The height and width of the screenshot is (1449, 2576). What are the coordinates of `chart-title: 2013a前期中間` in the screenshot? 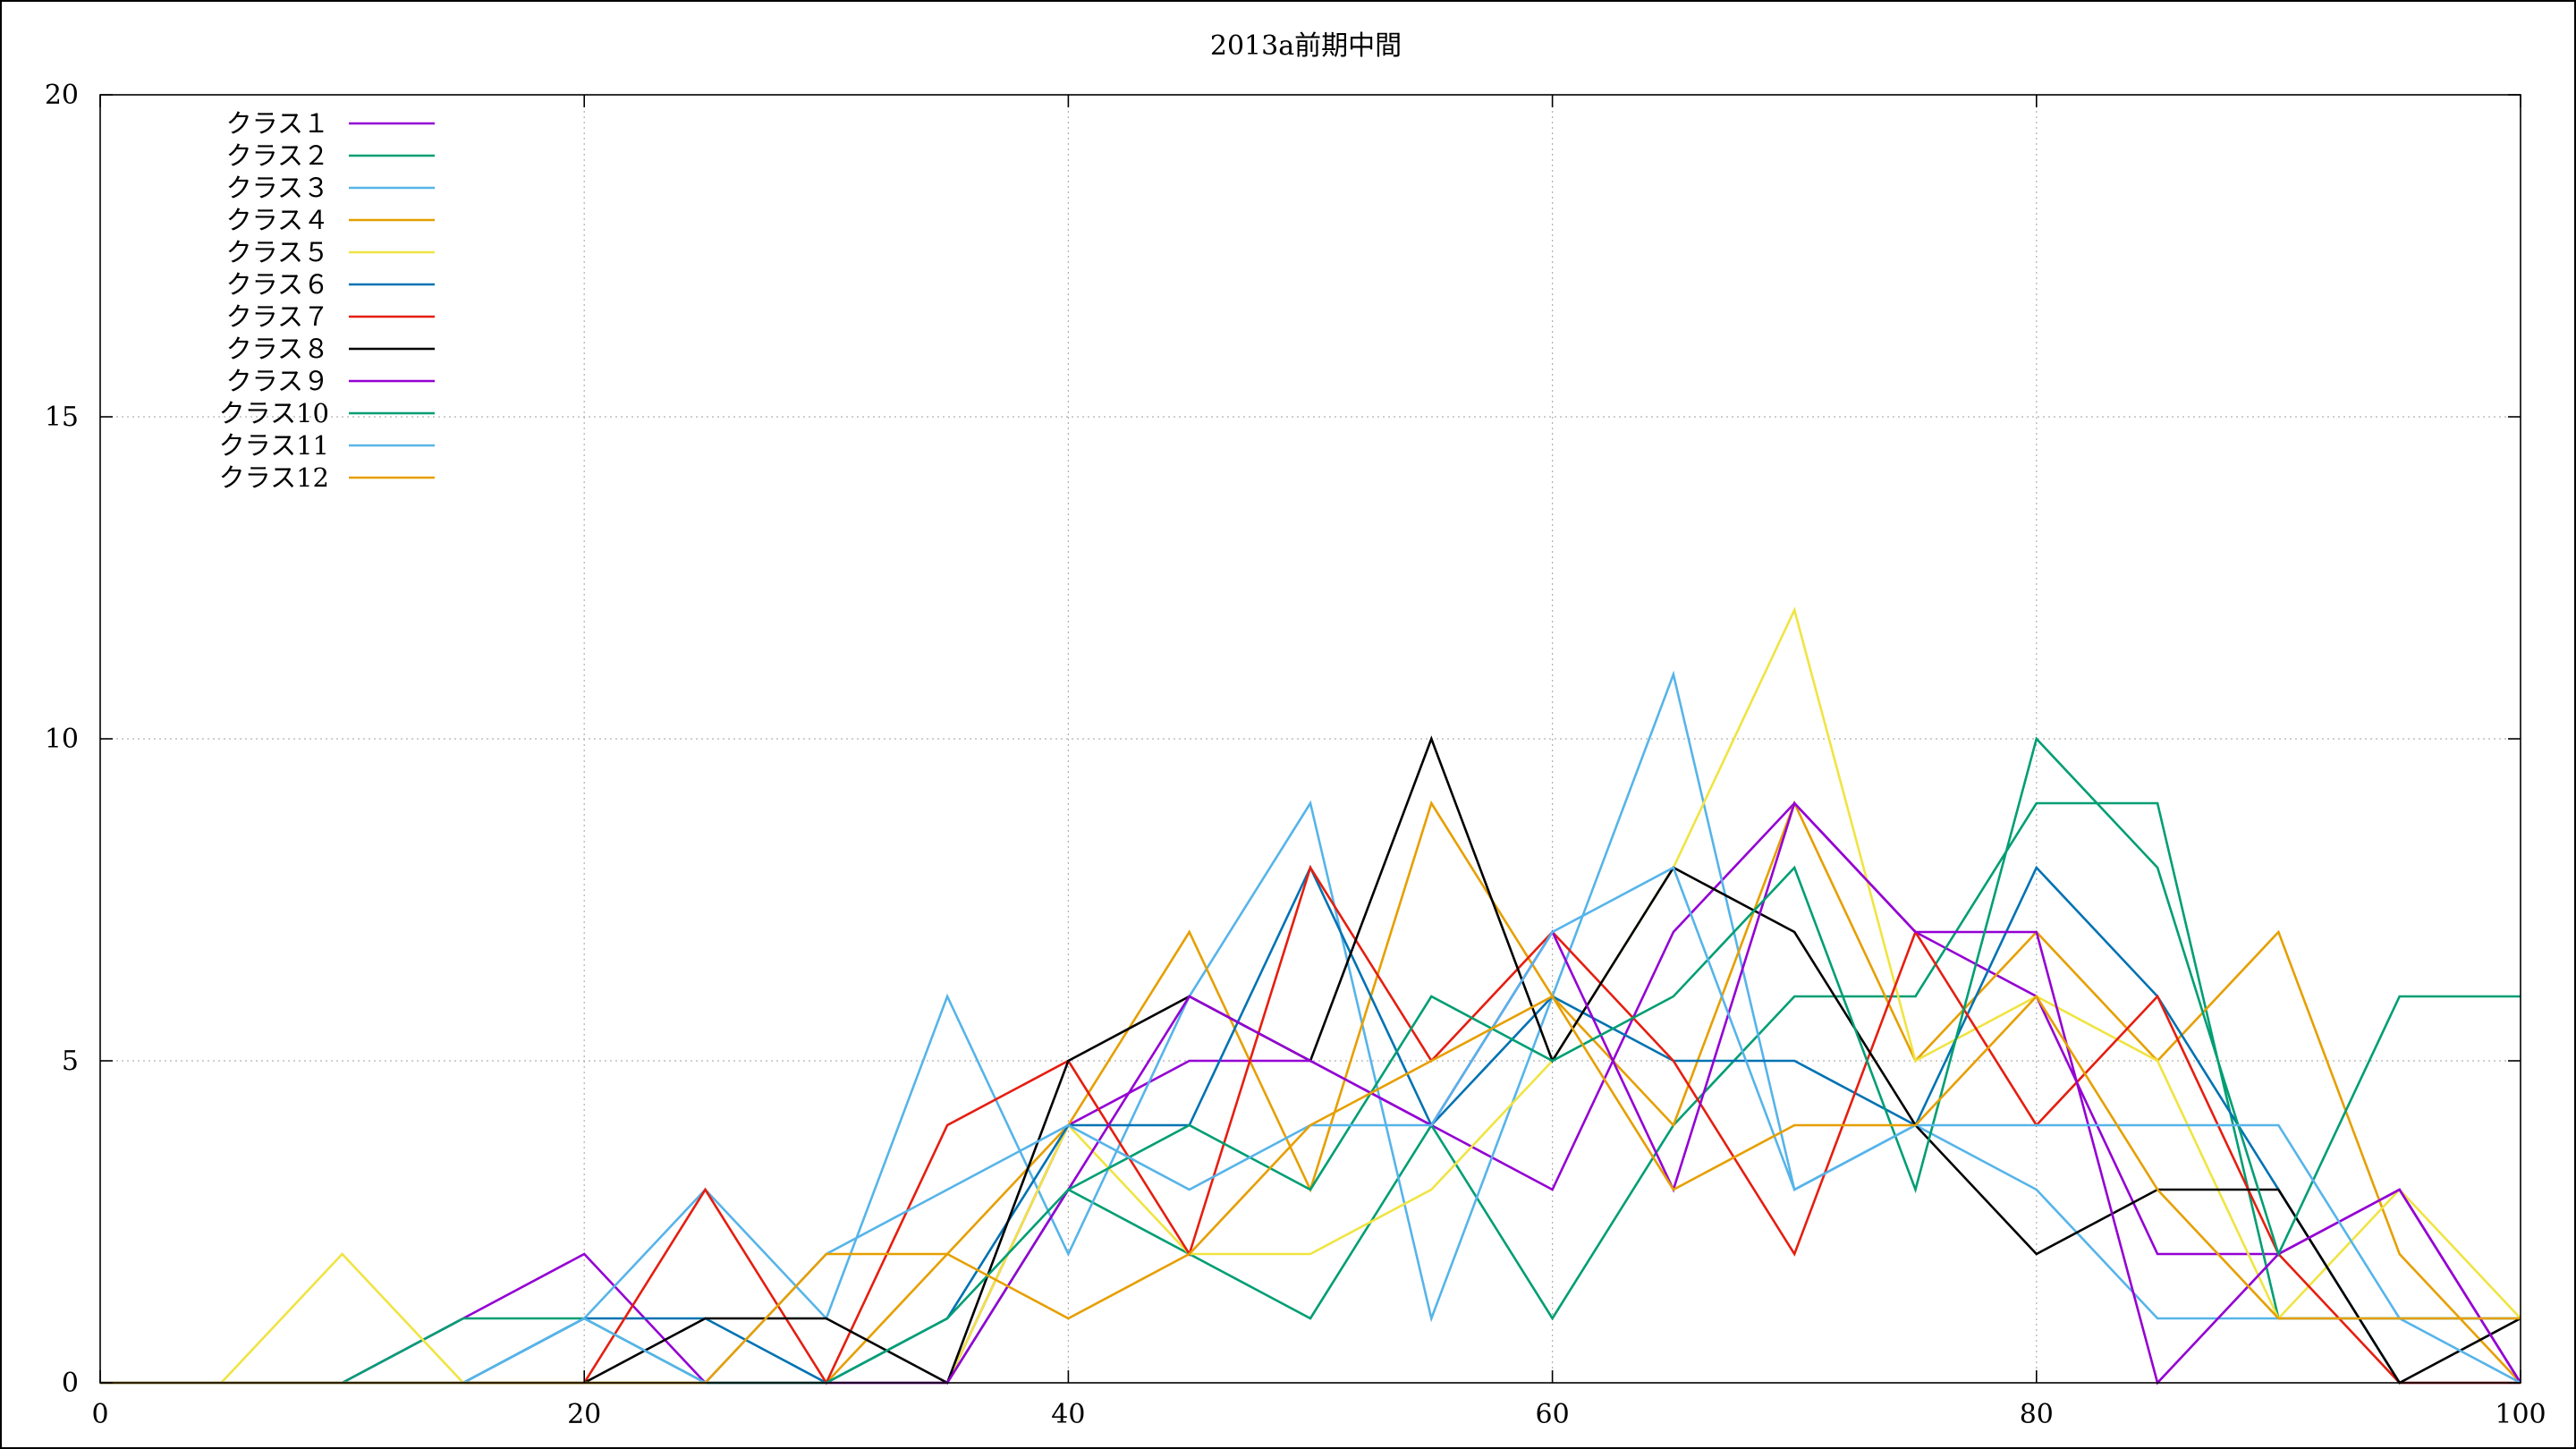 It's located at (1306, 46).